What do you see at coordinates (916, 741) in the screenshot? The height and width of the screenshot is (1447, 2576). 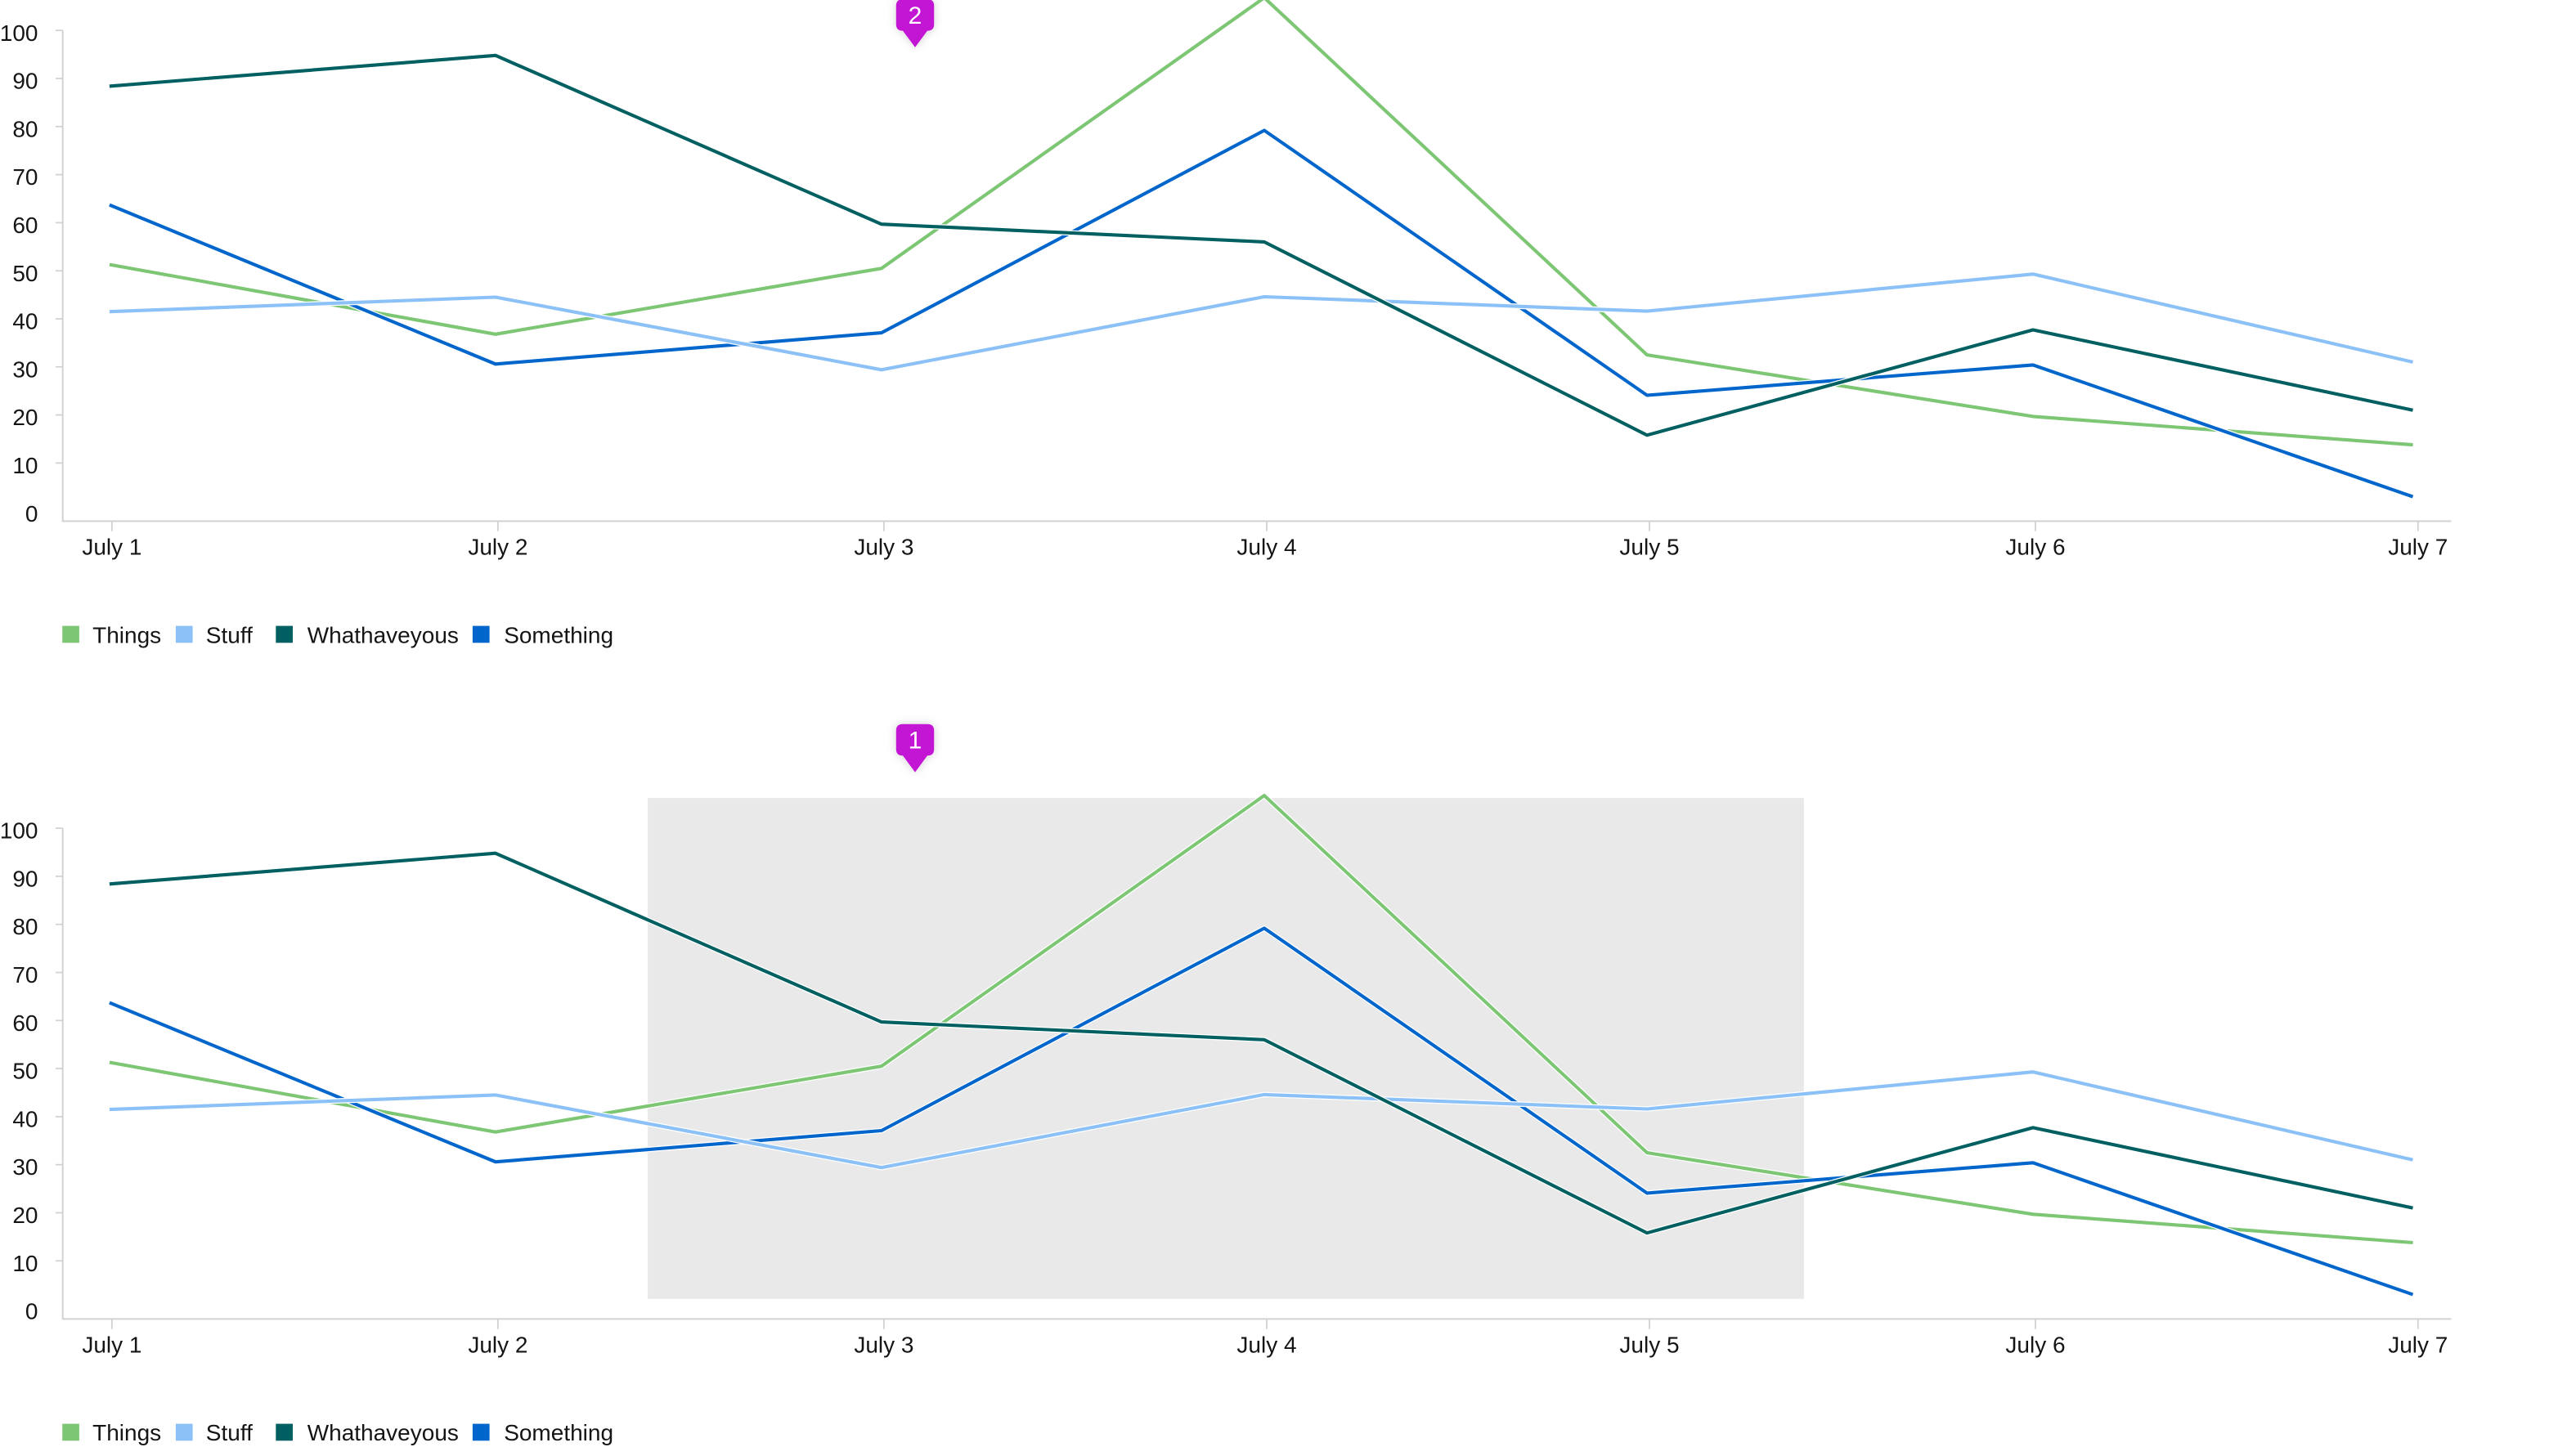 I see `svg-text: 1` at bounding box center [916, 741].